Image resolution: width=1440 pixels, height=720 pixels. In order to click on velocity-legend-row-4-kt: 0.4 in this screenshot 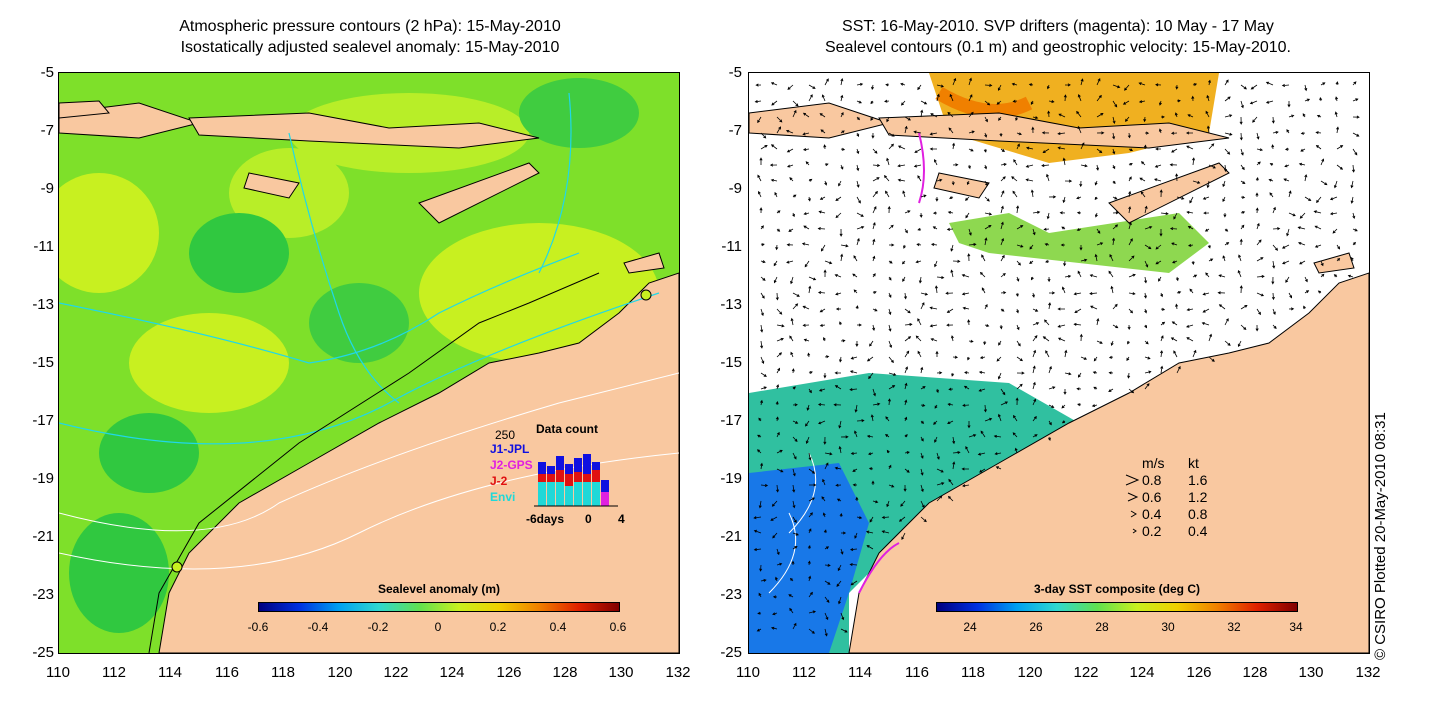, I will do `click(1198, 531)`.